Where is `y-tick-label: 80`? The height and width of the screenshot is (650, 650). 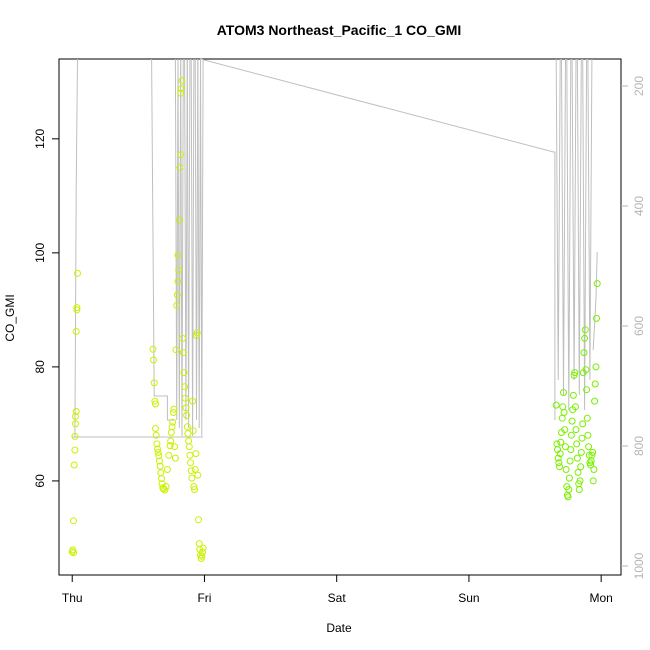 y-tick-label: 80 is located at coordinates (40, 367).